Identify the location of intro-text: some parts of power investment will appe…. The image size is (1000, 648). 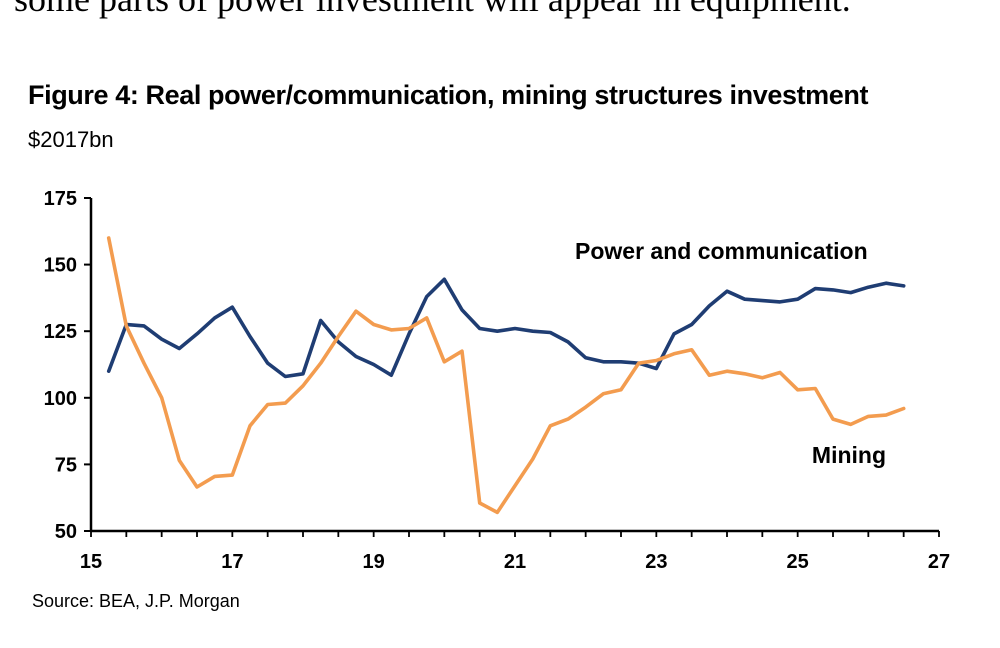
(432, 10).